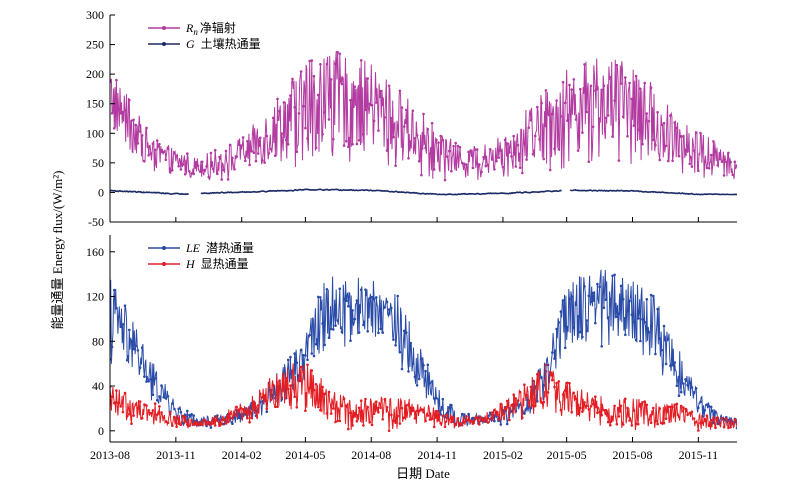 The image size is (800, 494). I want to click on x-tick-label: 2015-02, so click(503, 455).